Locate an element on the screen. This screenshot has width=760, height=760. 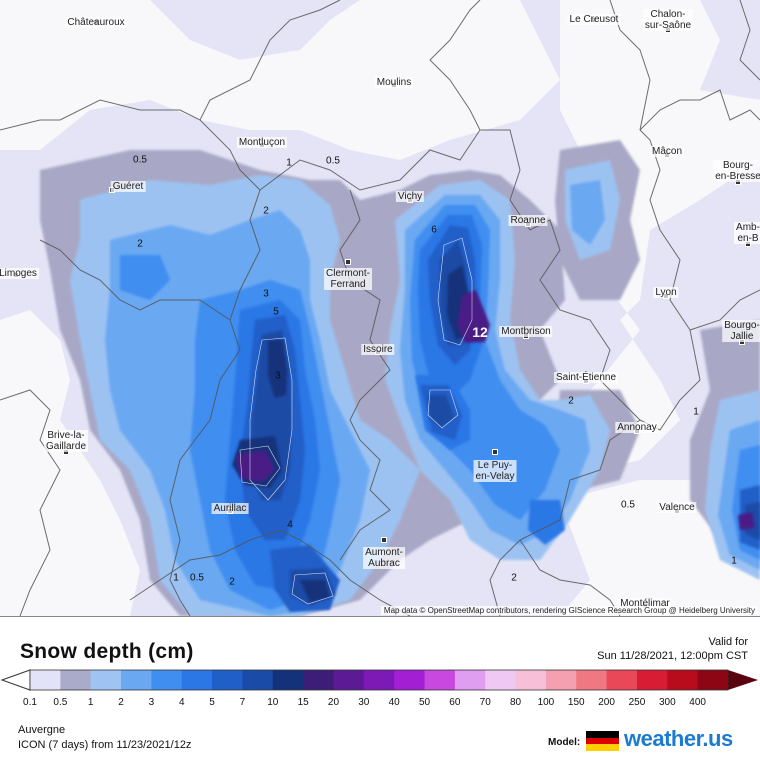
city-label: Bourg-en-Bresse is located at coordinates (736, 171).